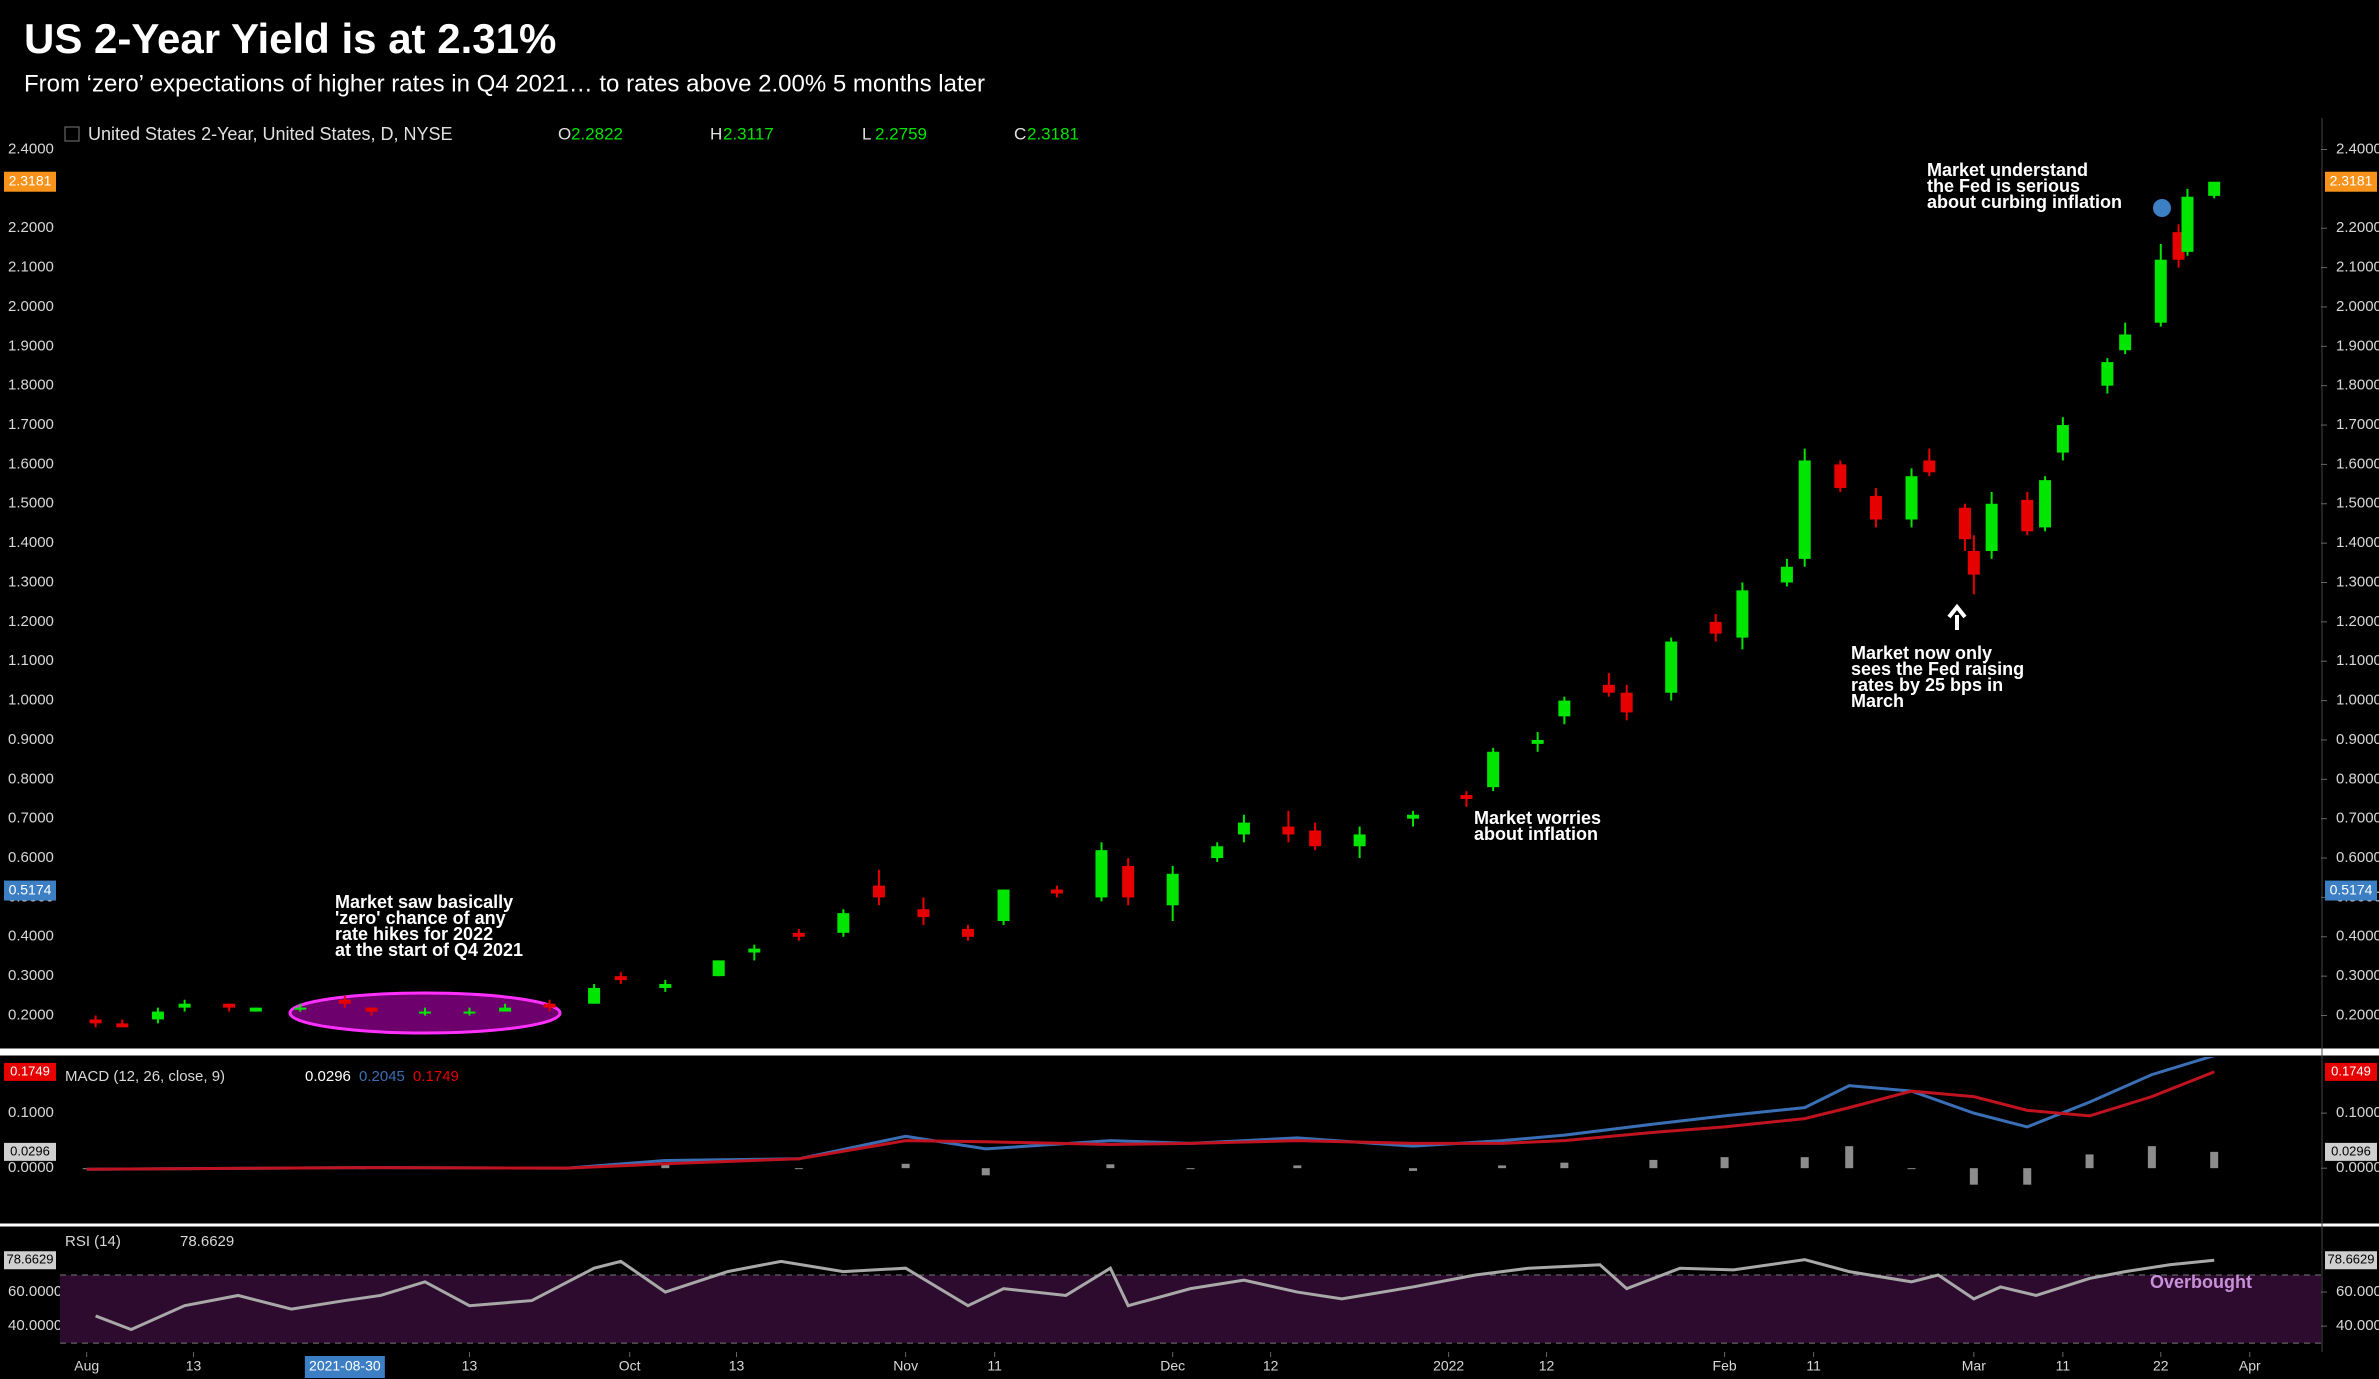 This screenshot has height=1379, width=2379. What do you see at coordinates (2357, 857) in the screenshot?
I see `y-tick-label: 0.6000` at bounding box center [2357, 857].